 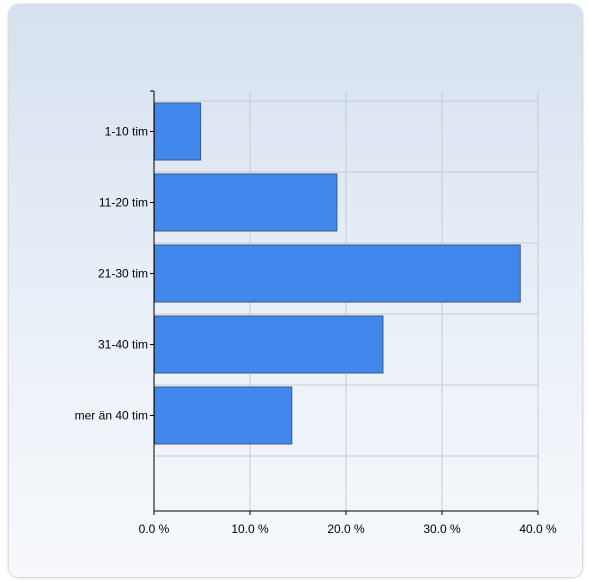 I want to click on y-category-label: 11-20 tim, so click(x=123, y=203).